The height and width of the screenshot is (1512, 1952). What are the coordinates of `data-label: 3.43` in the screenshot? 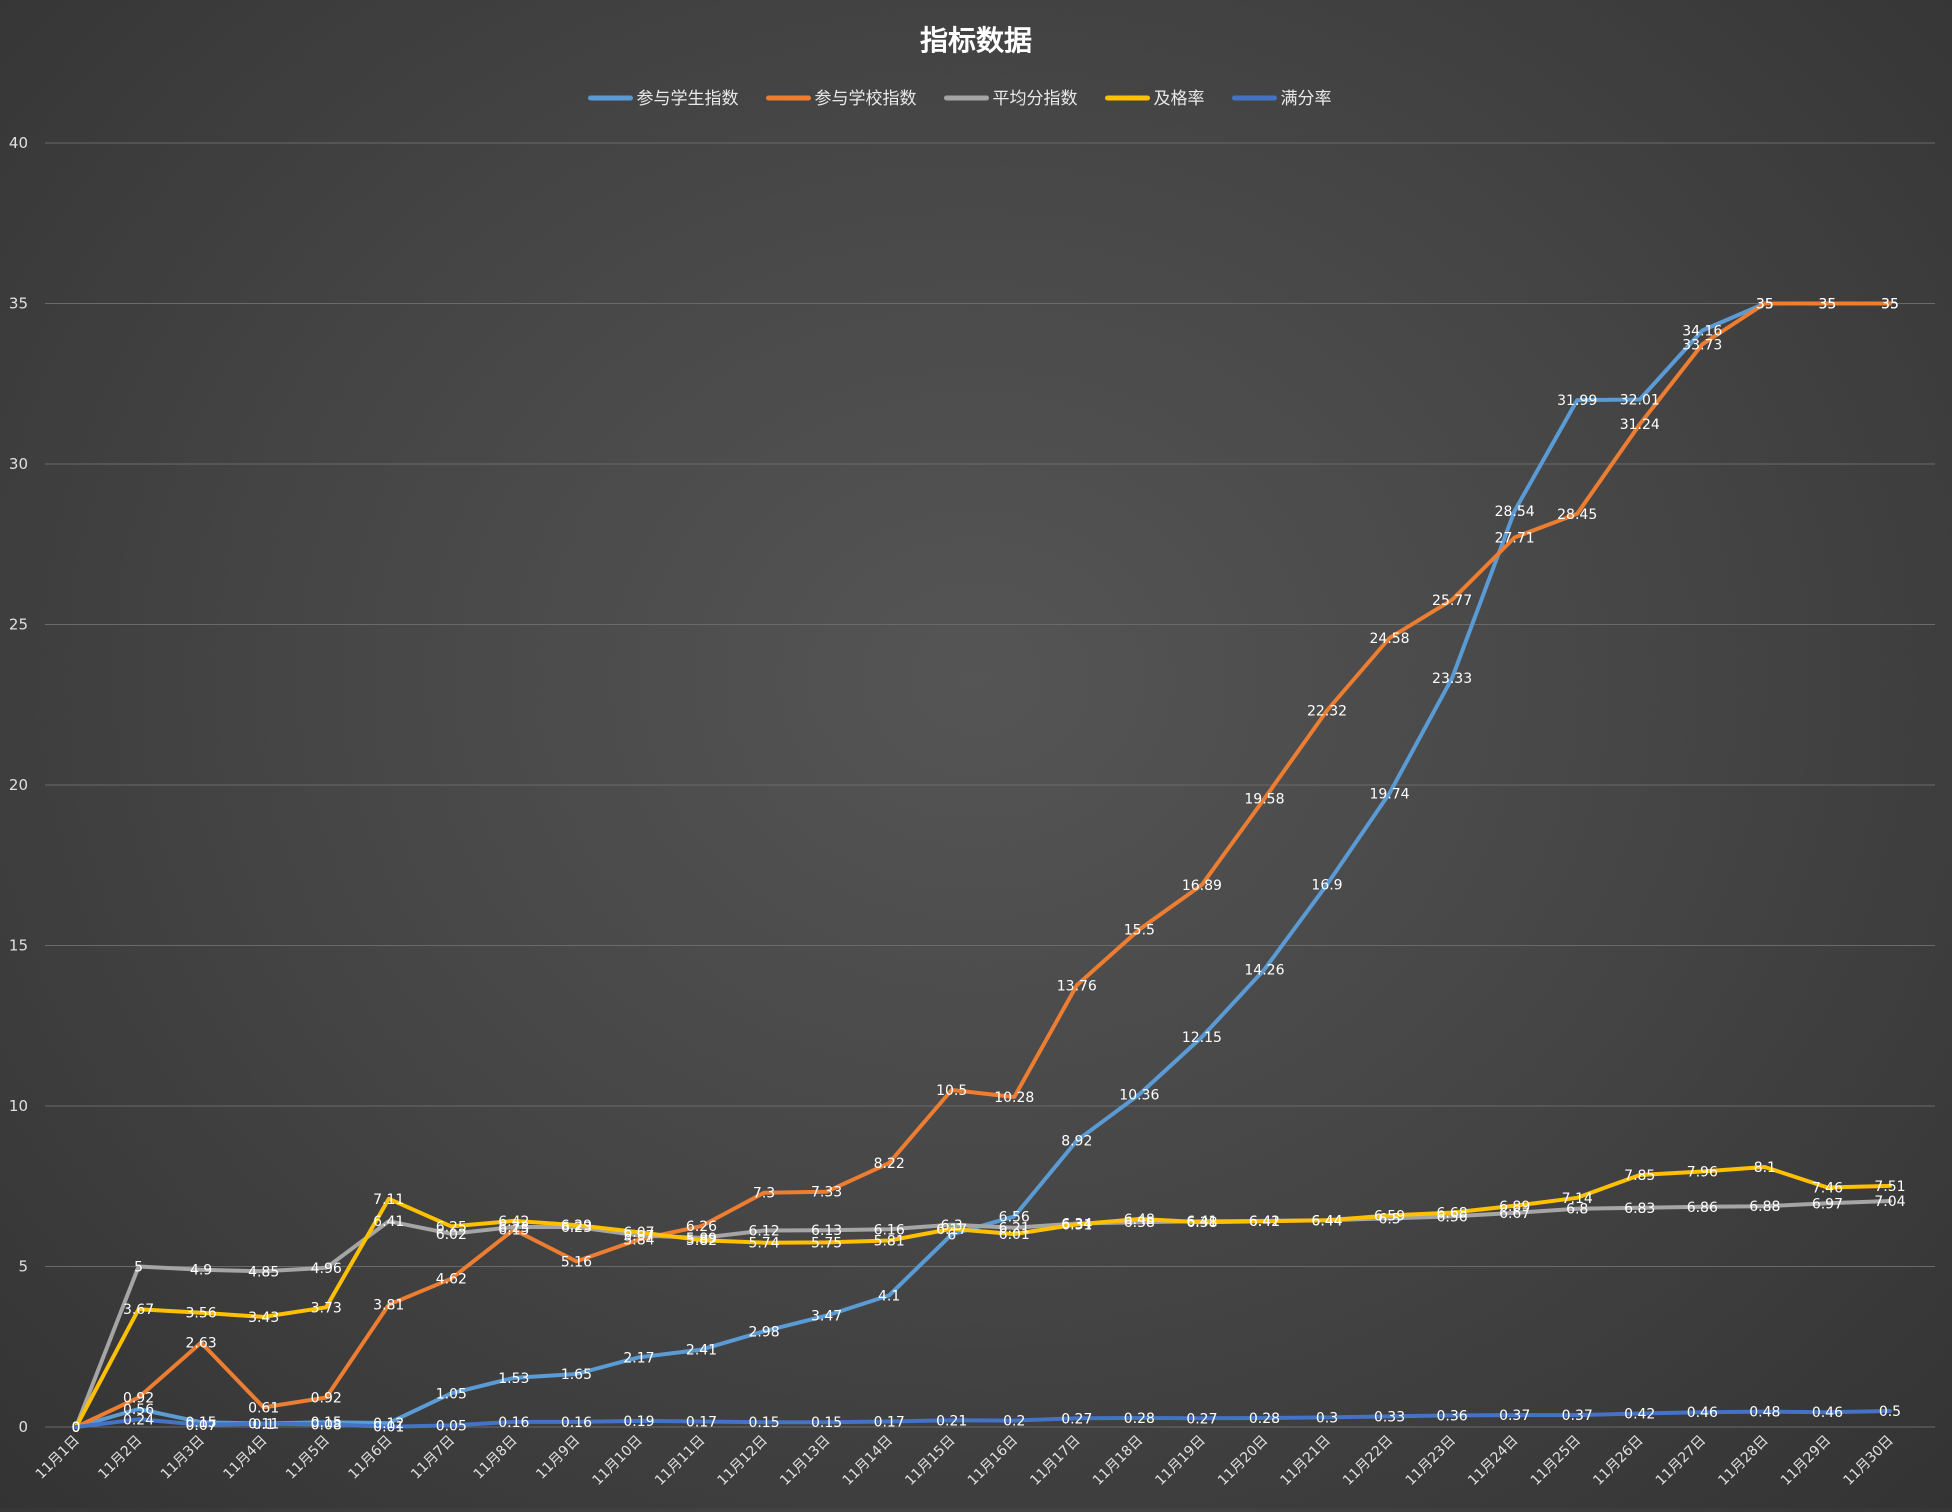 It's located at (263, 1318).